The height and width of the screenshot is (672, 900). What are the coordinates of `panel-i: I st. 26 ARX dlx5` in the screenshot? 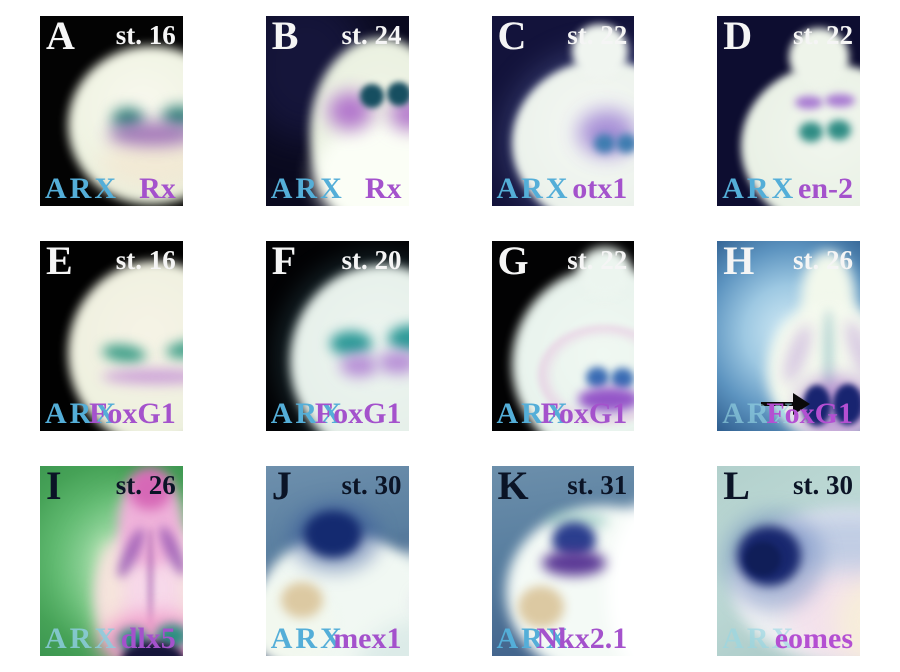 It's located at (111, 561).